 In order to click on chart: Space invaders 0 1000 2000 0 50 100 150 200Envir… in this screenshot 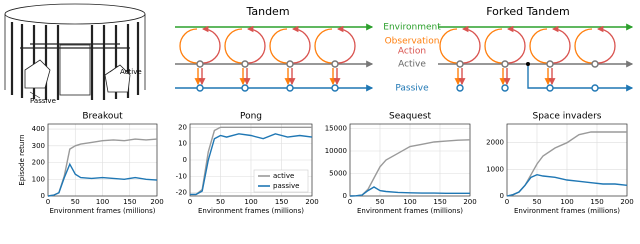, I will do `click(560, 164)`.